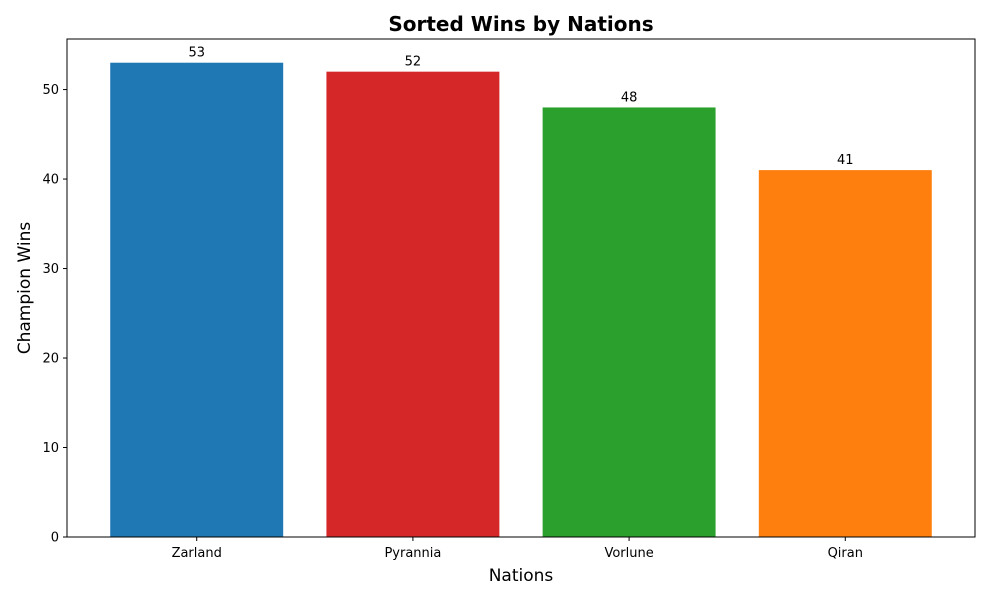  What do you see at coordinates (629, 322) in the screenshot?
I see `bar-vorlune` at bounding box center [629, 322].